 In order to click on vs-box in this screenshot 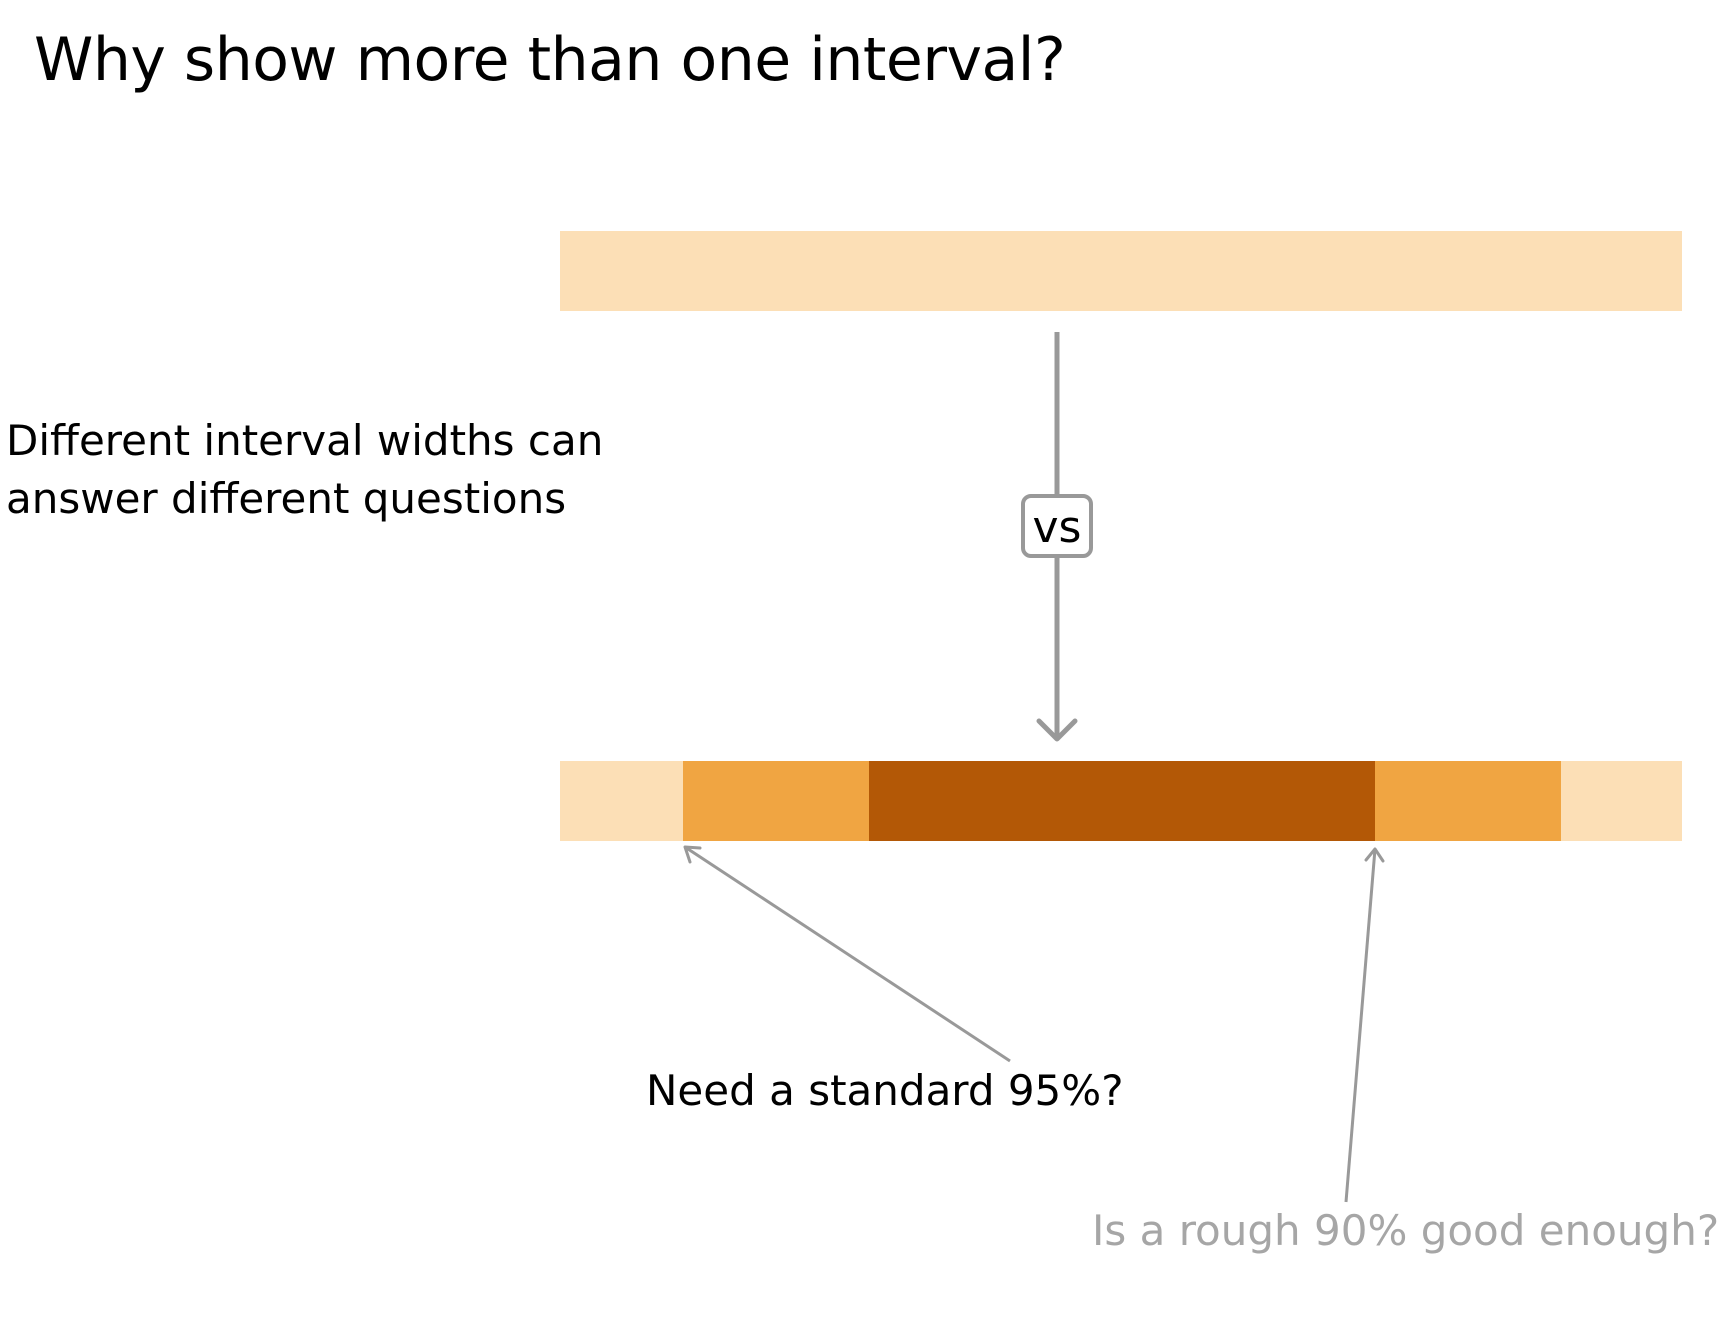, I will do `click(1057, 526)`.